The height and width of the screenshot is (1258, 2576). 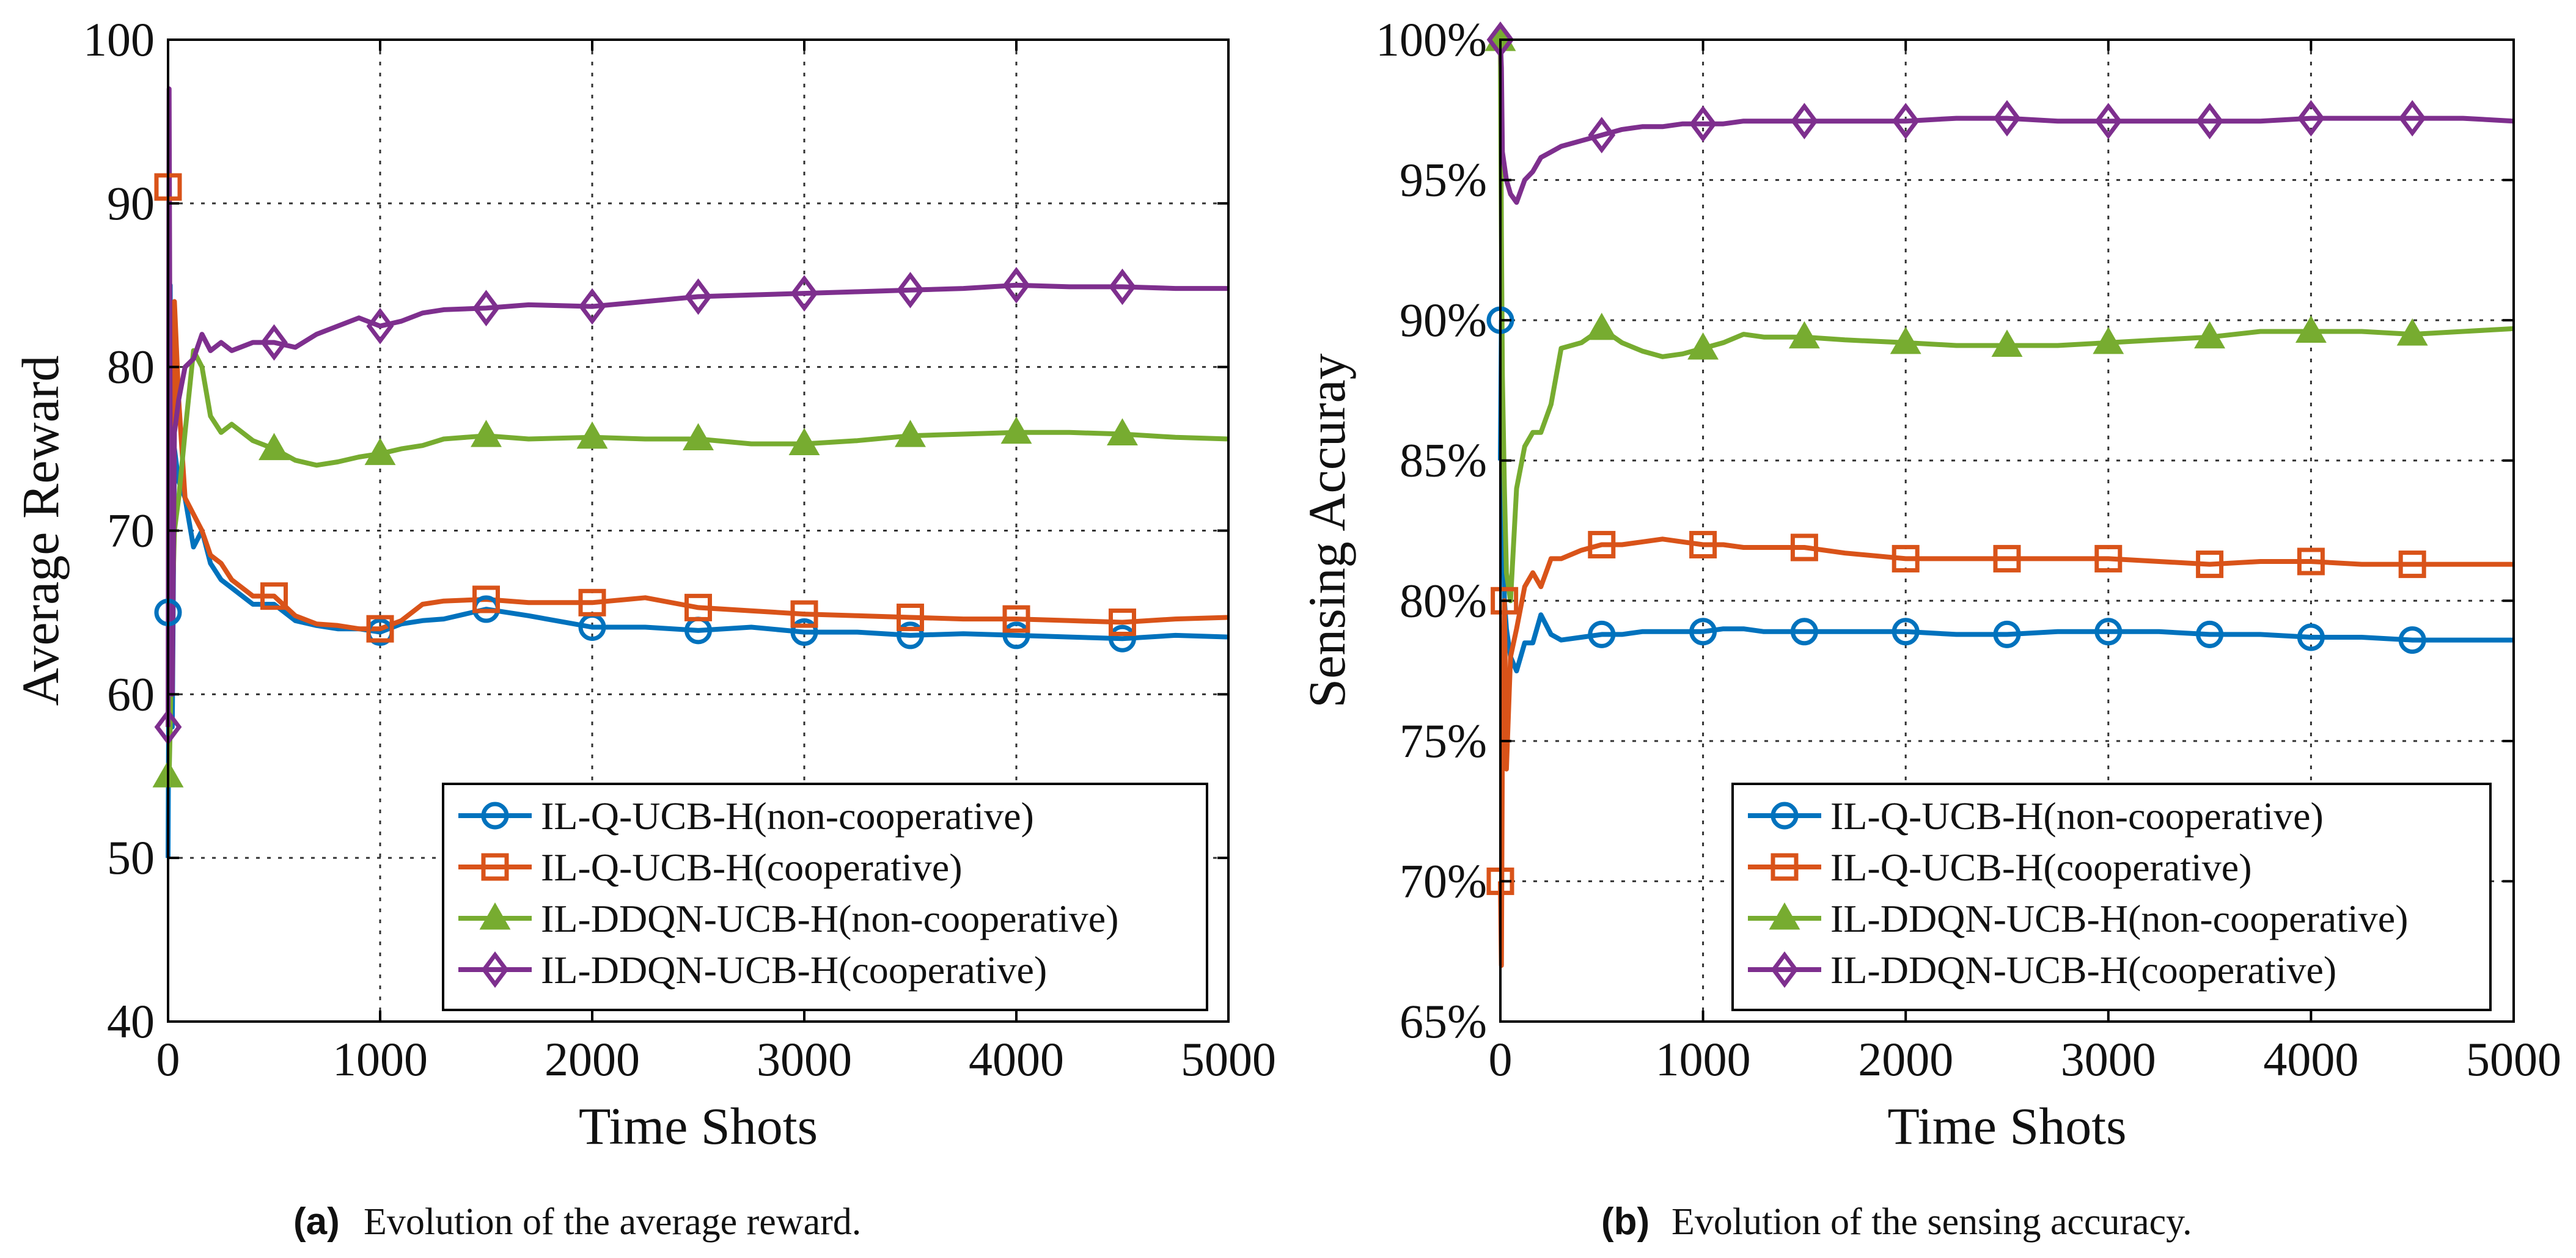 What do you see at coordinates (131, 1021) in the screenshot?
I see `y-tick-label: 40` at bounding box center [131, 1021].